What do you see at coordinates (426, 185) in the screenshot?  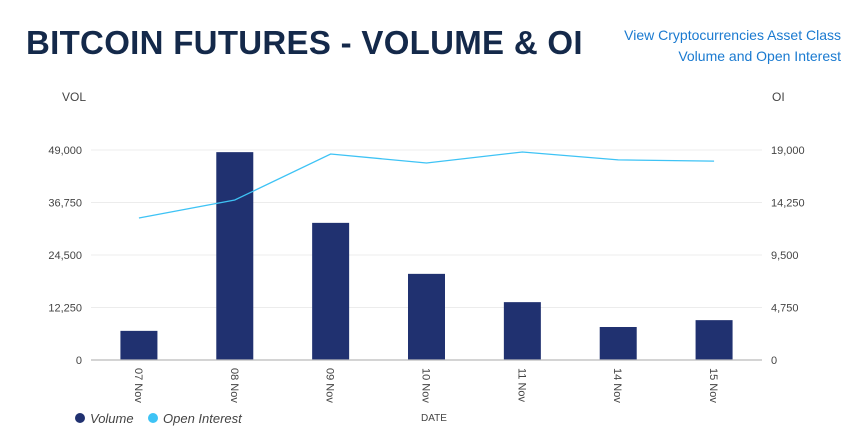 I see `open-interest-line` at bounding box center [426, 185].